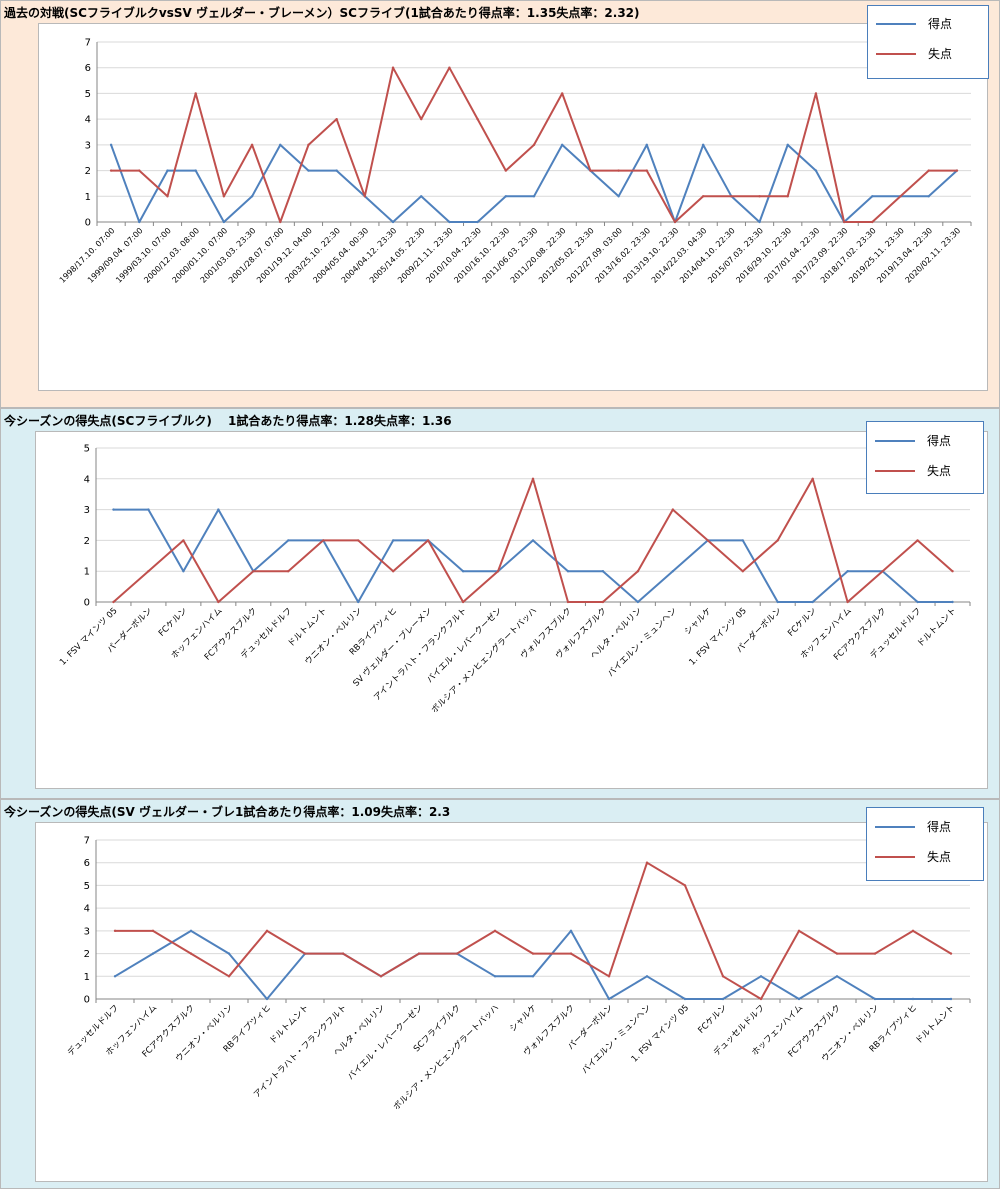 The width and height of the screenshot is (1000, 1189). Describe the element at coordinates (87, 886) in the screenshot. I see `y-tick-label: 5` at that location.